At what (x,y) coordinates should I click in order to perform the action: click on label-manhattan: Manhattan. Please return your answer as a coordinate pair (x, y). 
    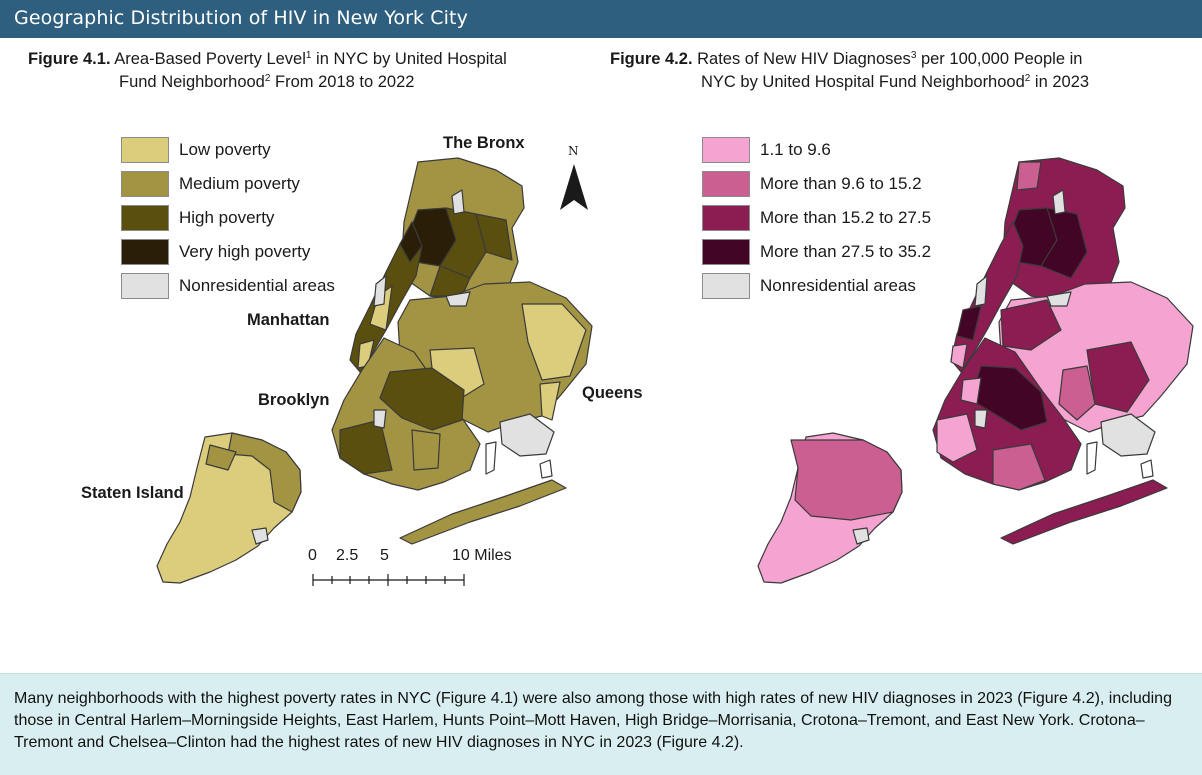
    Looking at the image, I should click on (288, 320).